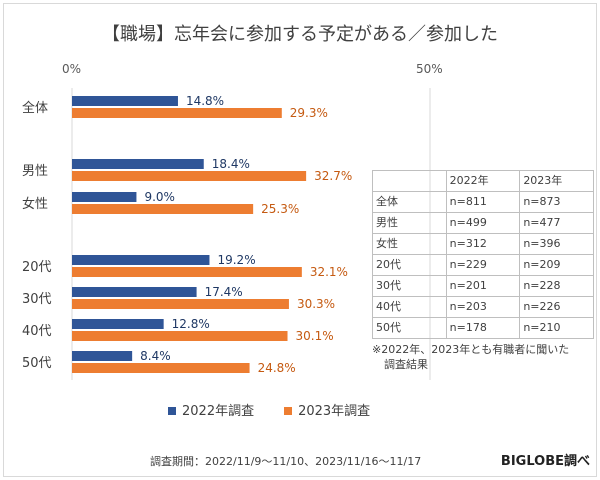  I want to click on table-cell: 全体, so click(409, 202).